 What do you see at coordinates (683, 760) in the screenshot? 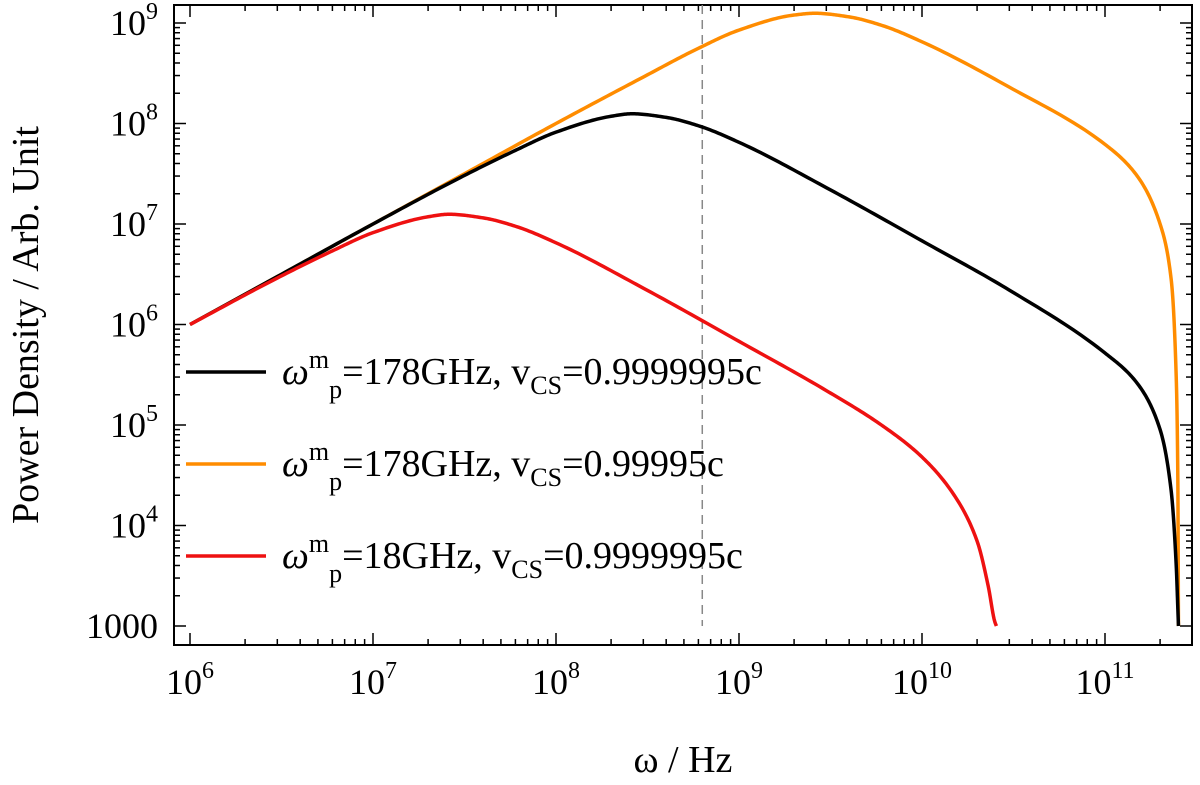
I see `x-axis-title: ω / Hz` at bounding box center [683, 760].